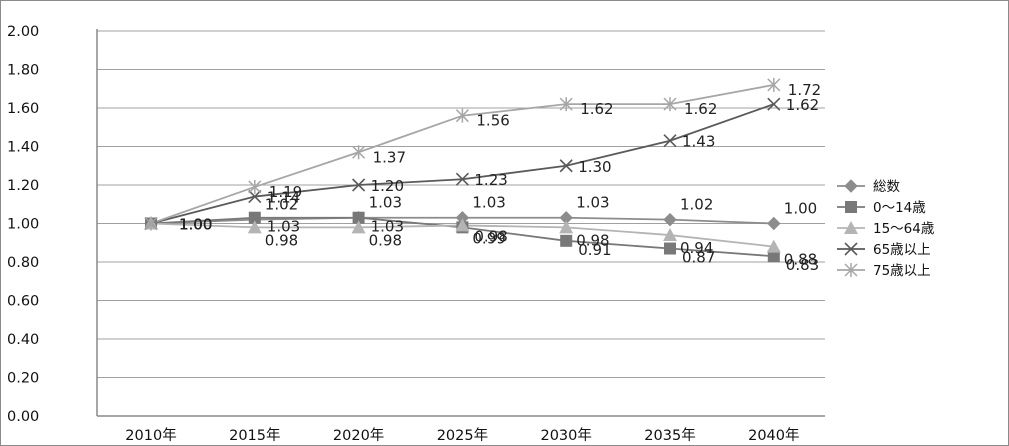 This screenshot has height=446, width=1009. Describe the element at coordinates (594, 250) in the screenshot. I see `data-label: 0.91` at that location.